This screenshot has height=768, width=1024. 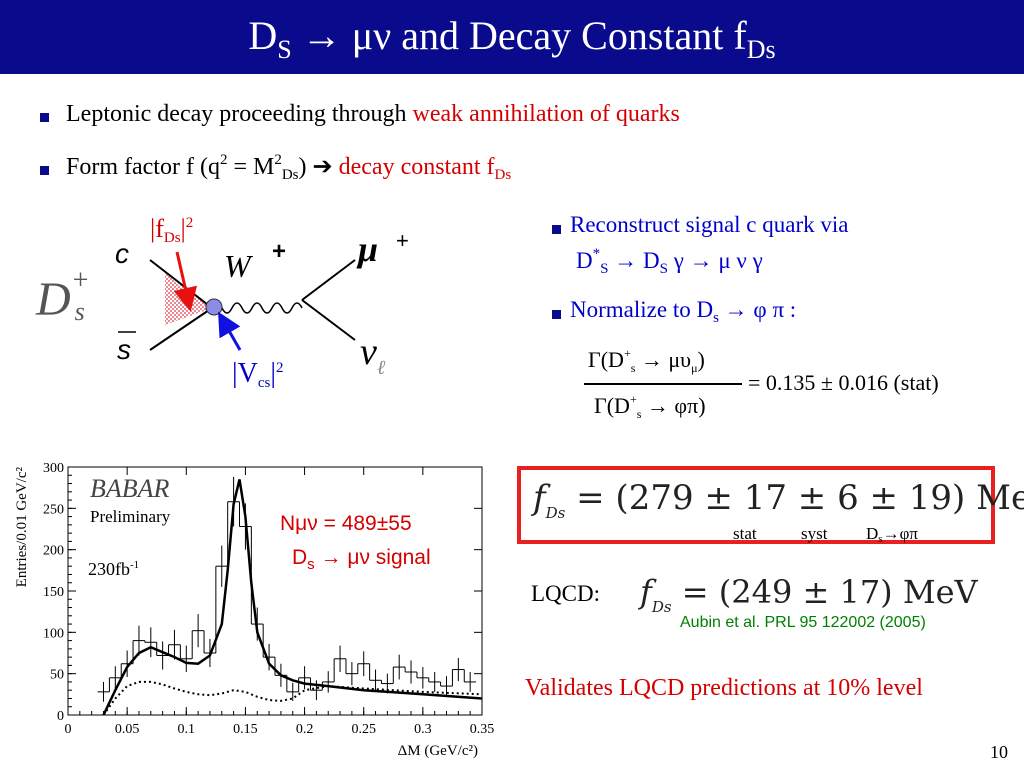 What do you see at coordinates (482, 729) in the screenshot?
I see `x-tick-label: 0.35` at bounding box center [482, 729].